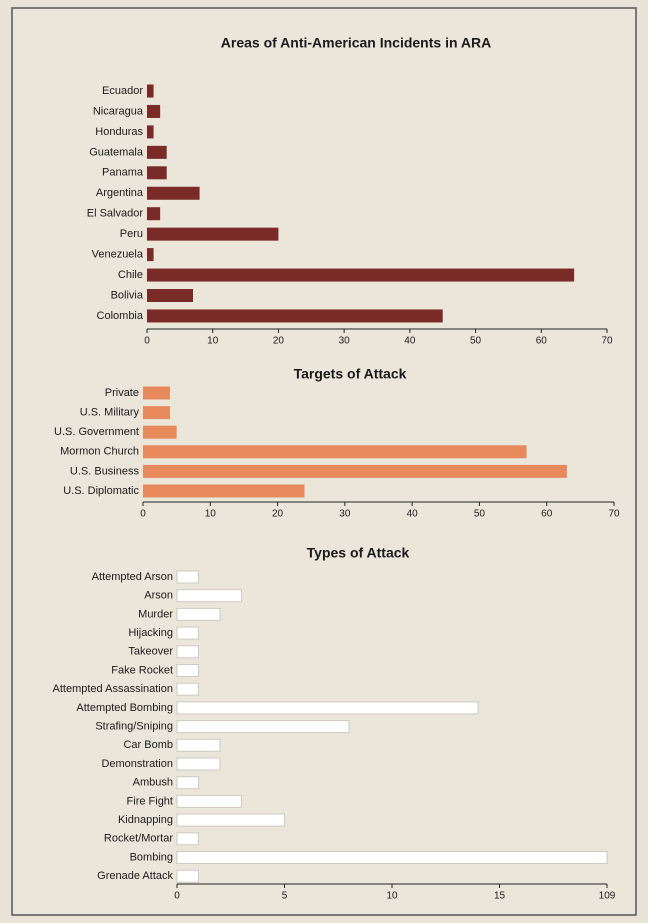 The image size is (648, 923). Describe the element at coordinates (127, 295) in the screenshot. I see `category-label: Bolivia` at that location.